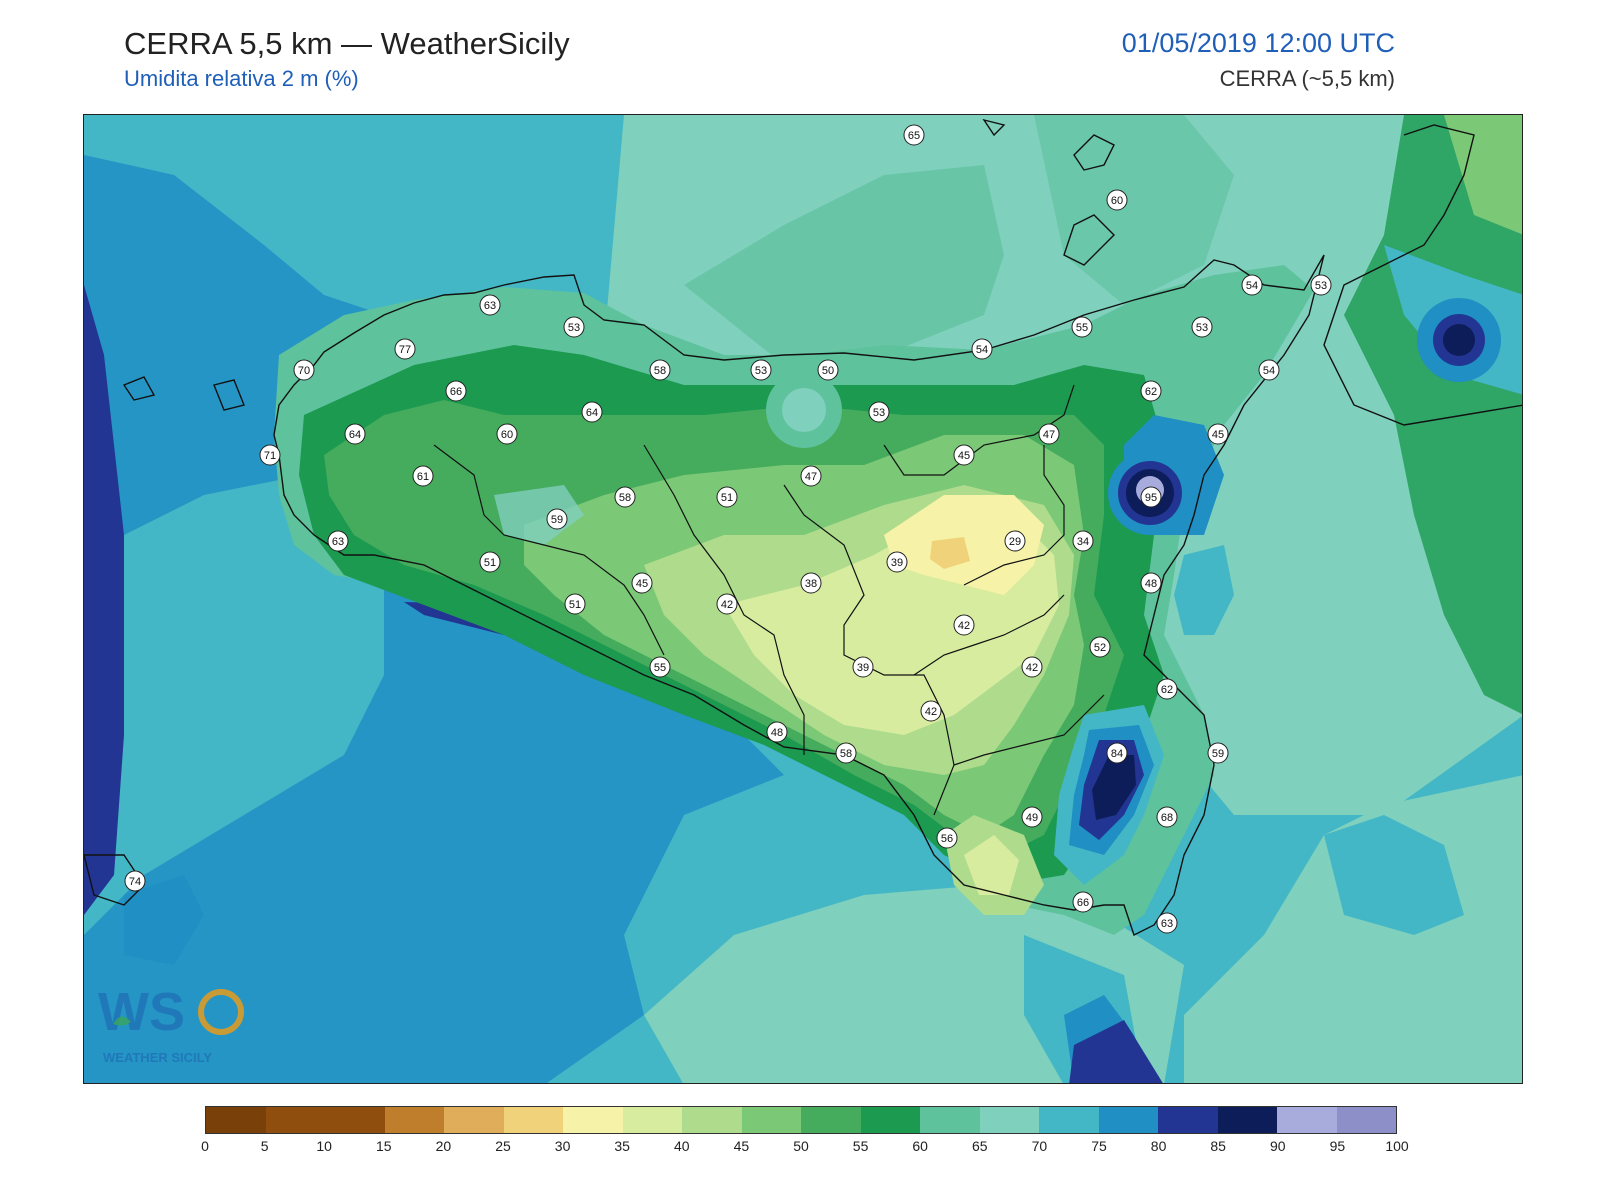 The width and height of the screenshot is (1600, 1200). What do you see at coordinates (157, 1057) in the screenshot?
I see `logo-text: WEATHER SICILY` at bounding box center [157, 1057].